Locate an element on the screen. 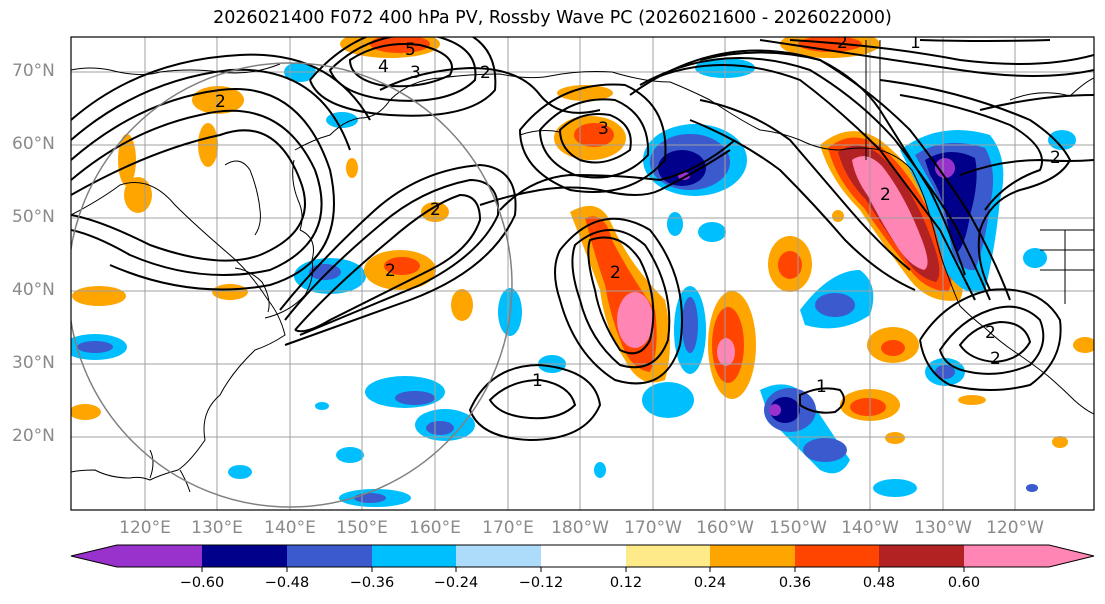 The image size is (1105, 604). colorbar-label: −0.36 is located at coordinates (372, 583).